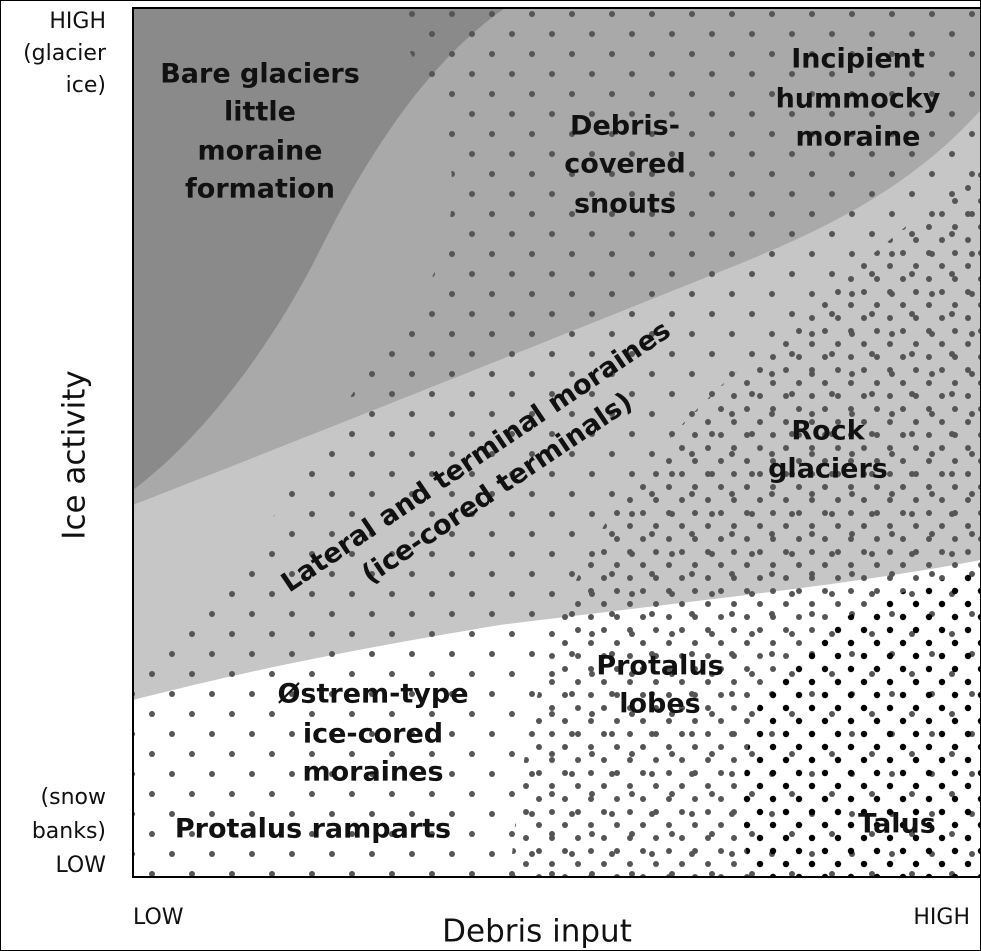 This screenshot has width=981, height=951. I want to click on region-label: glaciers, so click(828, 469).